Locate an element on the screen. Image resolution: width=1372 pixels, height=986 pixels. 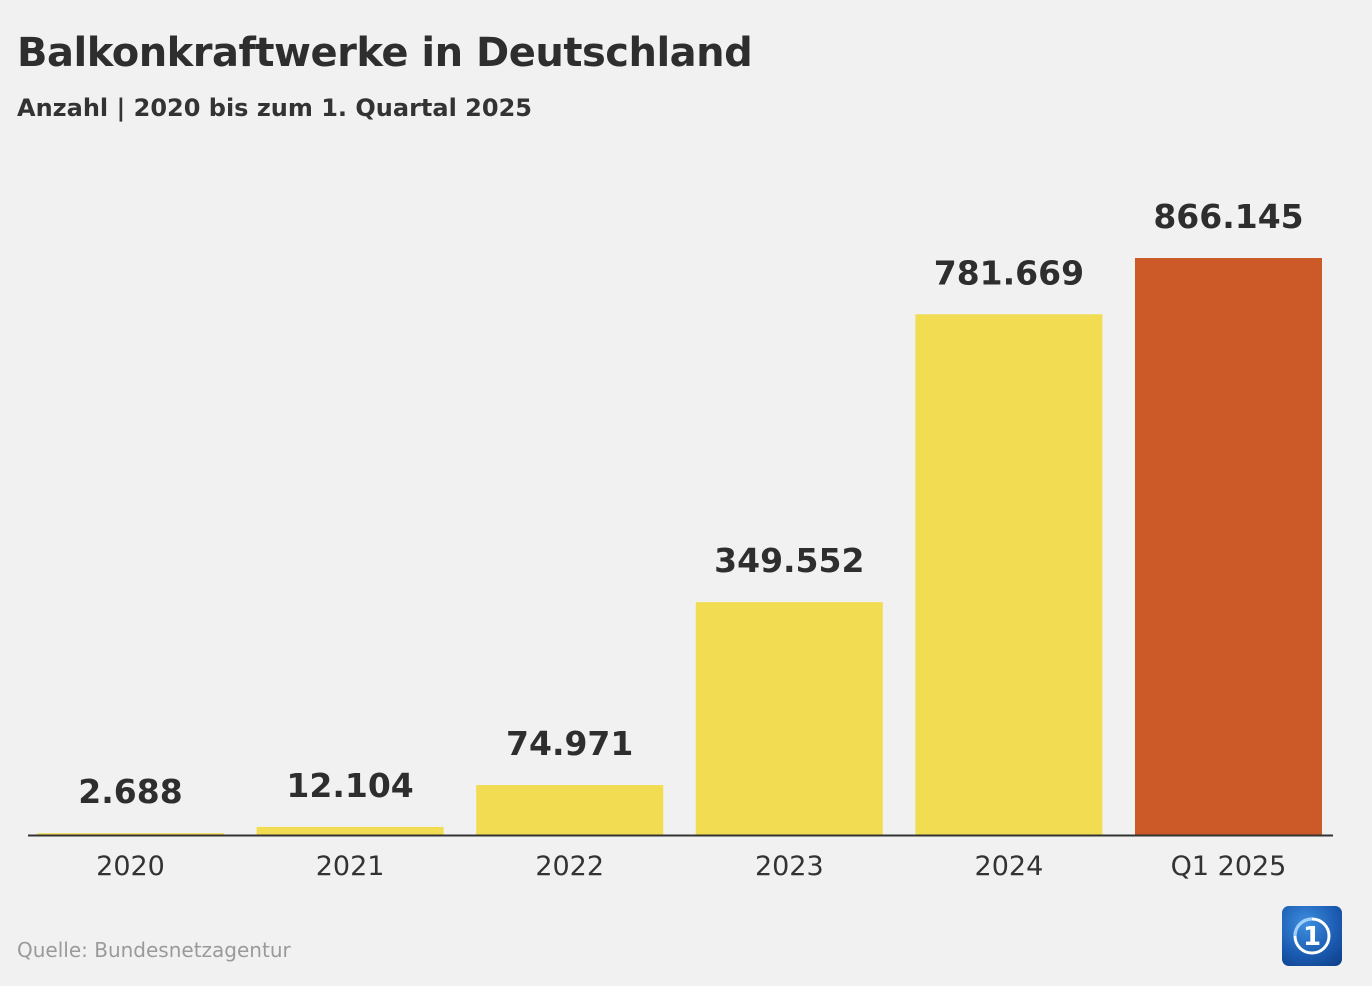
logo-number: 1 is located at coordinates (1312, 937).